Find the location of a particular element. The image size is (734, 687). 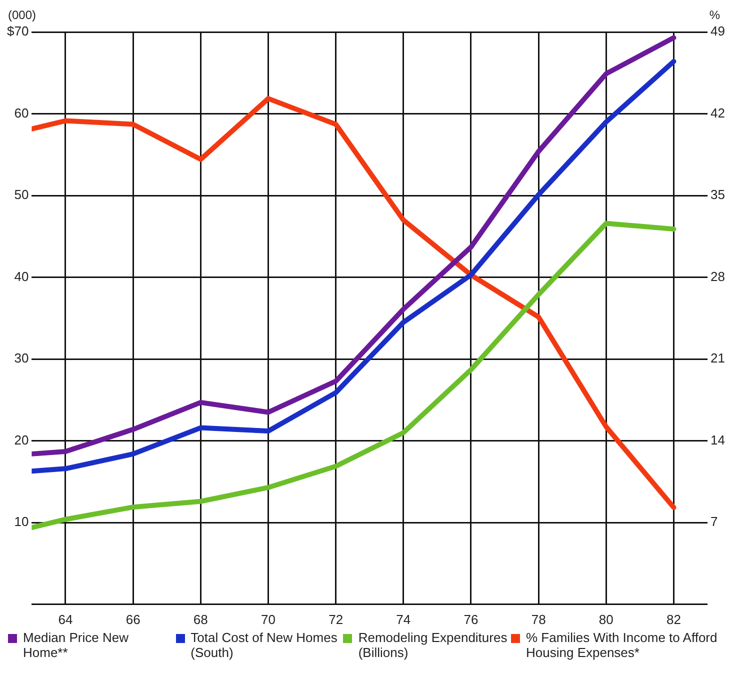

y-tick-label: $70 is located at coordinates (17, 31).